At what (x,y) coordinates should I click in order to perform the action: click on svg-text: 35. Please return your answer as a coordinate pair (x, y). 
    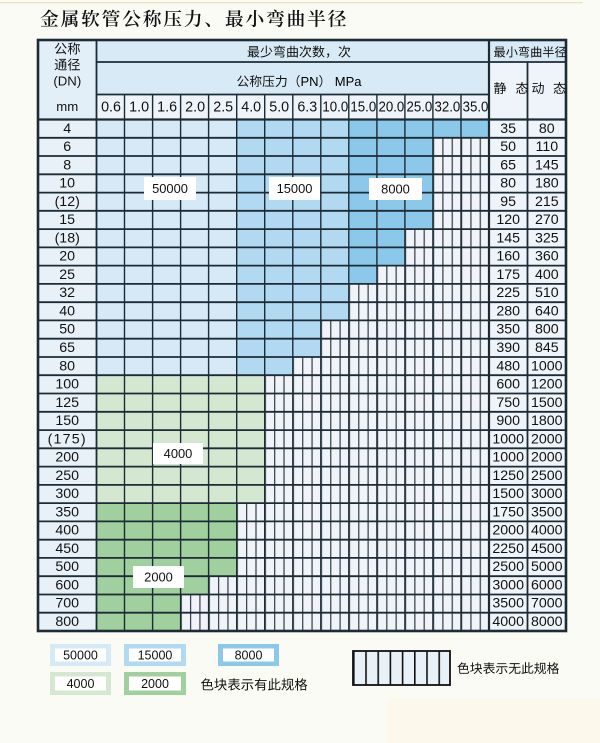
    Looking at the image, I should click on (508, 129).